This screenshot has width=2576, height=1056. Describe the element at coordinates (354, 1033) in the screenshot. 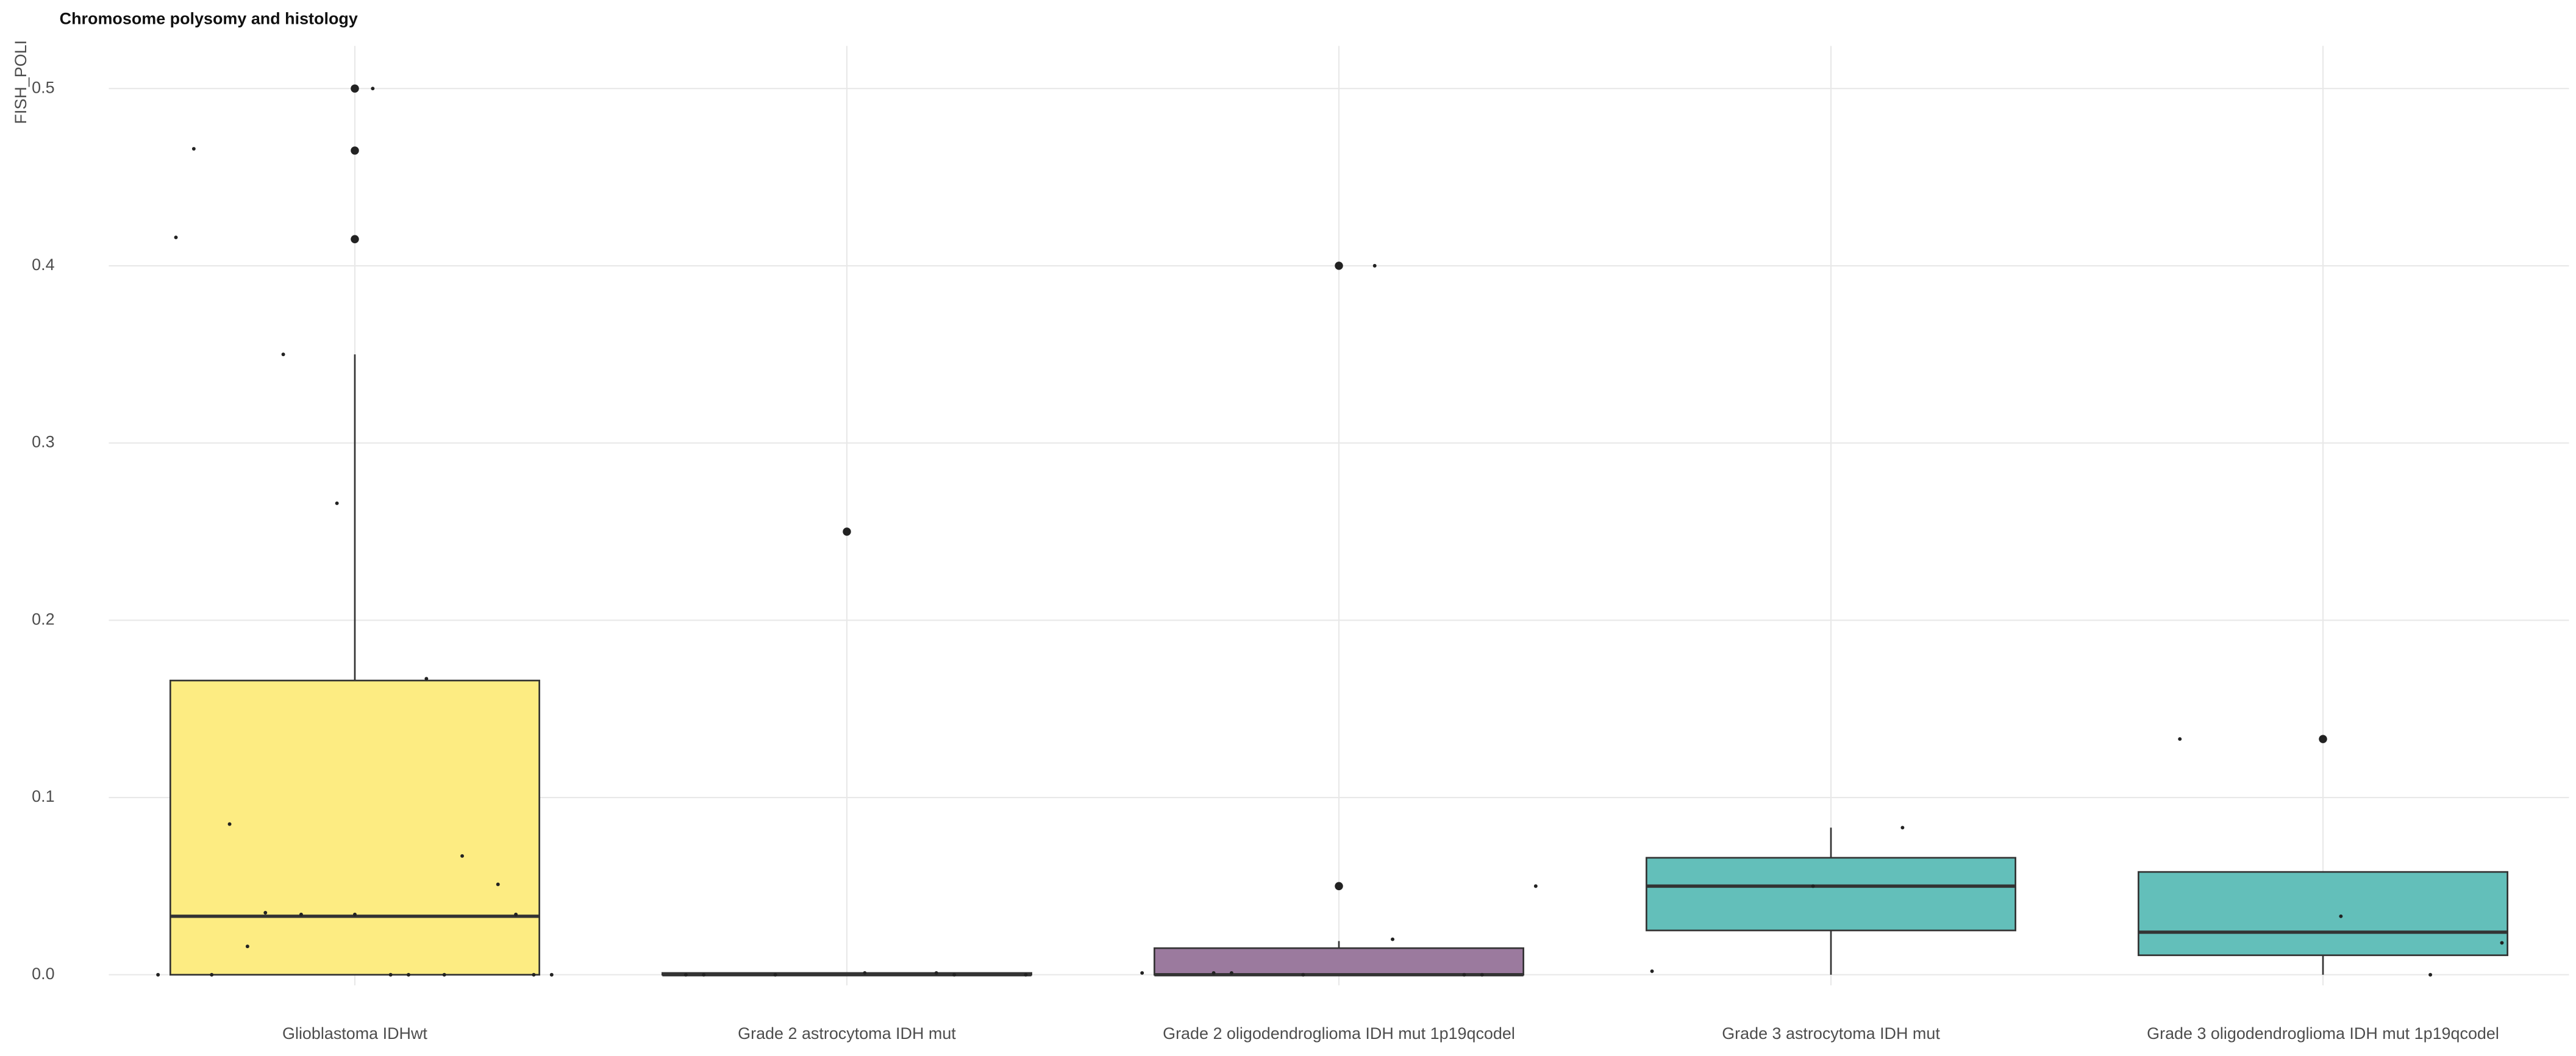

I see `x-tick-label: Glioblastoma IDHwt` at that location.